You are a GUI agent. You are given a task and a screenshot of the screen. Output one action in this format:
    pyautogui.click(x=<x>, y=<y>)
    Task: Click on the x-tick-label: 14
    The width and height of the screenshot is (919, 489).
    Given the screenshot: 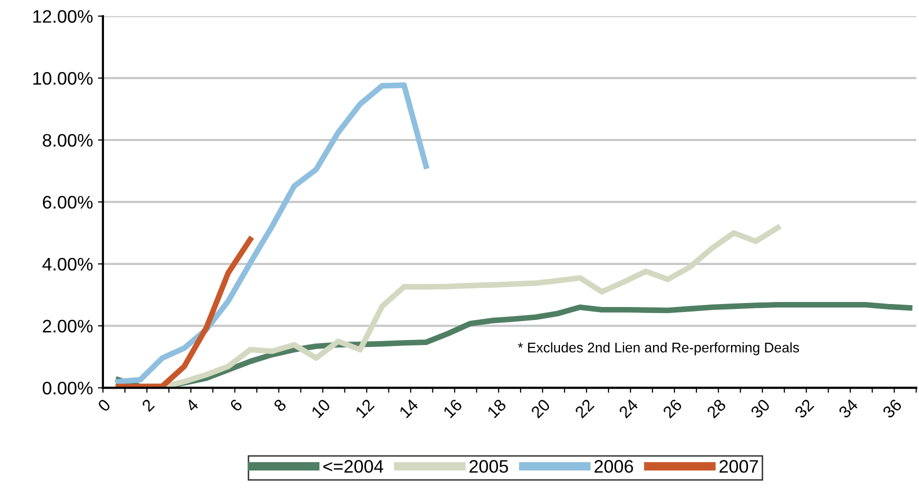 What is the action you would take?
    pyautogui.click(x=408, y=408)
    